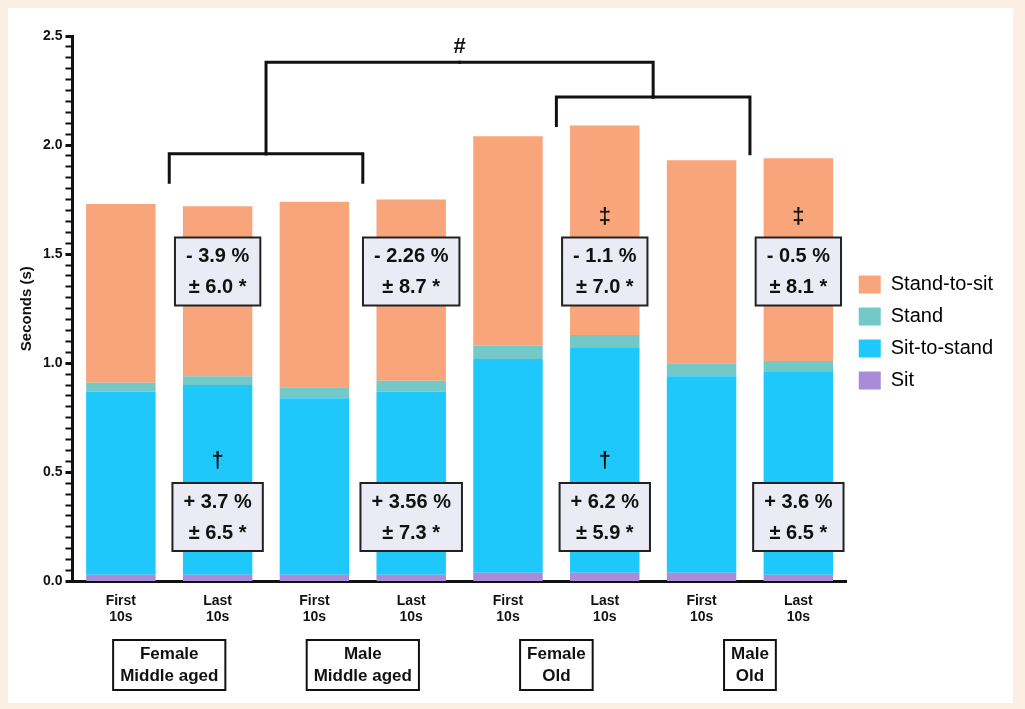 This screenshot has width=1025, height=709. What do you see at coordinates (218, 516) in the screenshot?
I see `annotation: + 3.7 % ± 6.5 *` at bounding box center [218, 516].